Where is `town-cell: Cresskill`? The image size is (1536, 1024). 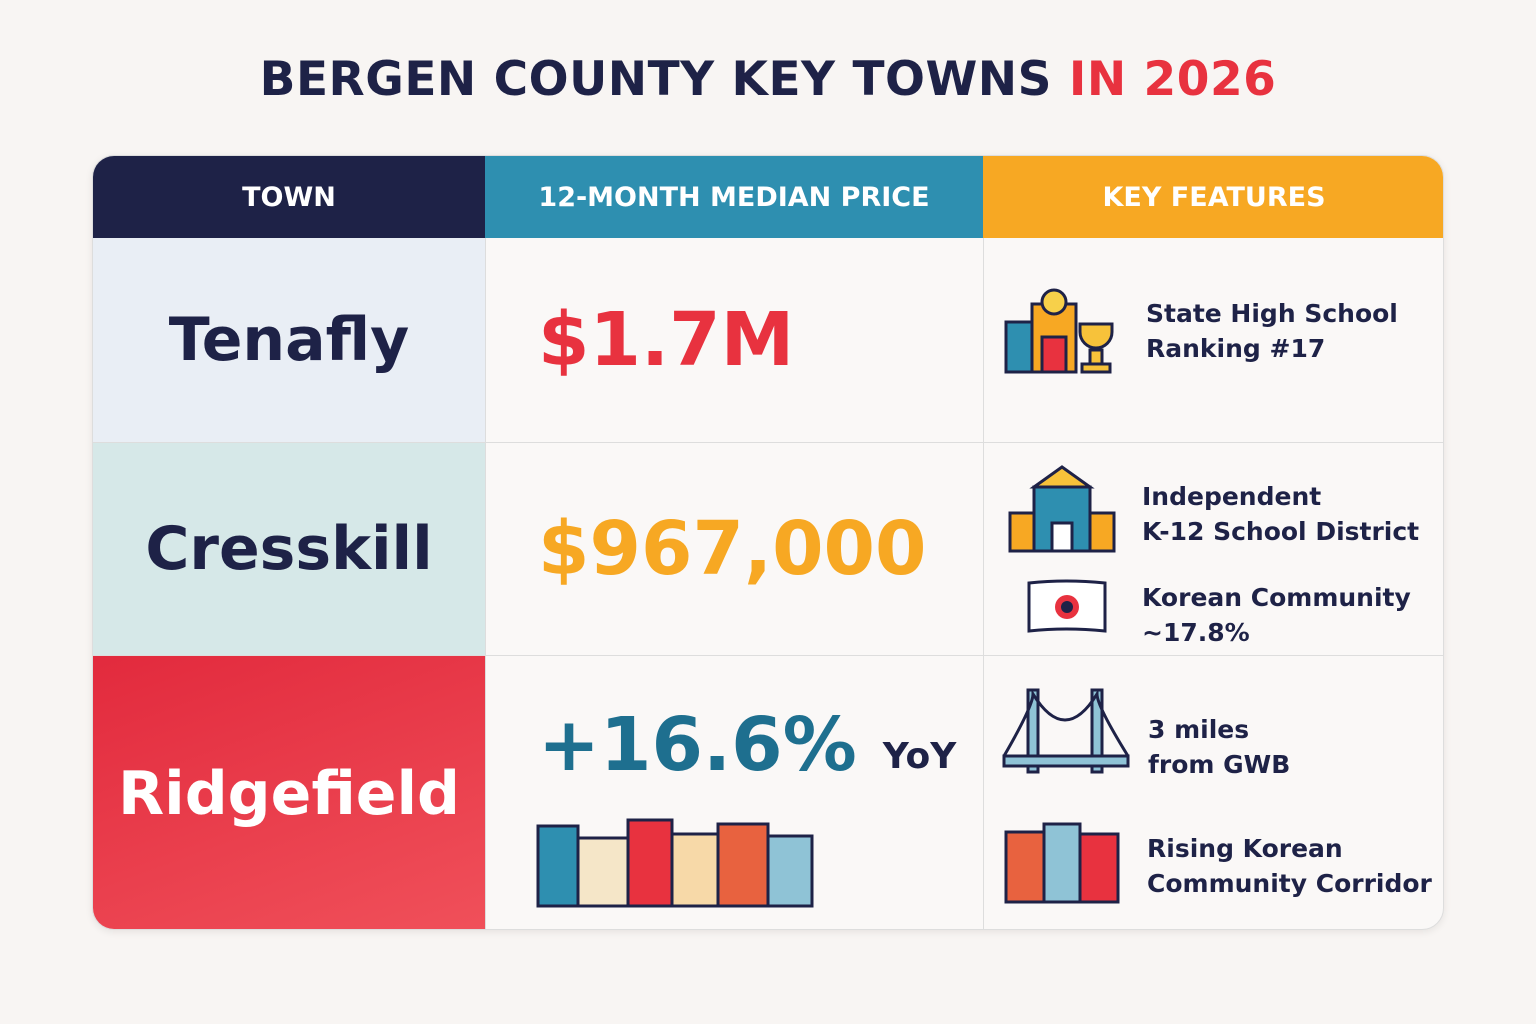
town-cell: Cresskill is located at coordinates (289, 549).